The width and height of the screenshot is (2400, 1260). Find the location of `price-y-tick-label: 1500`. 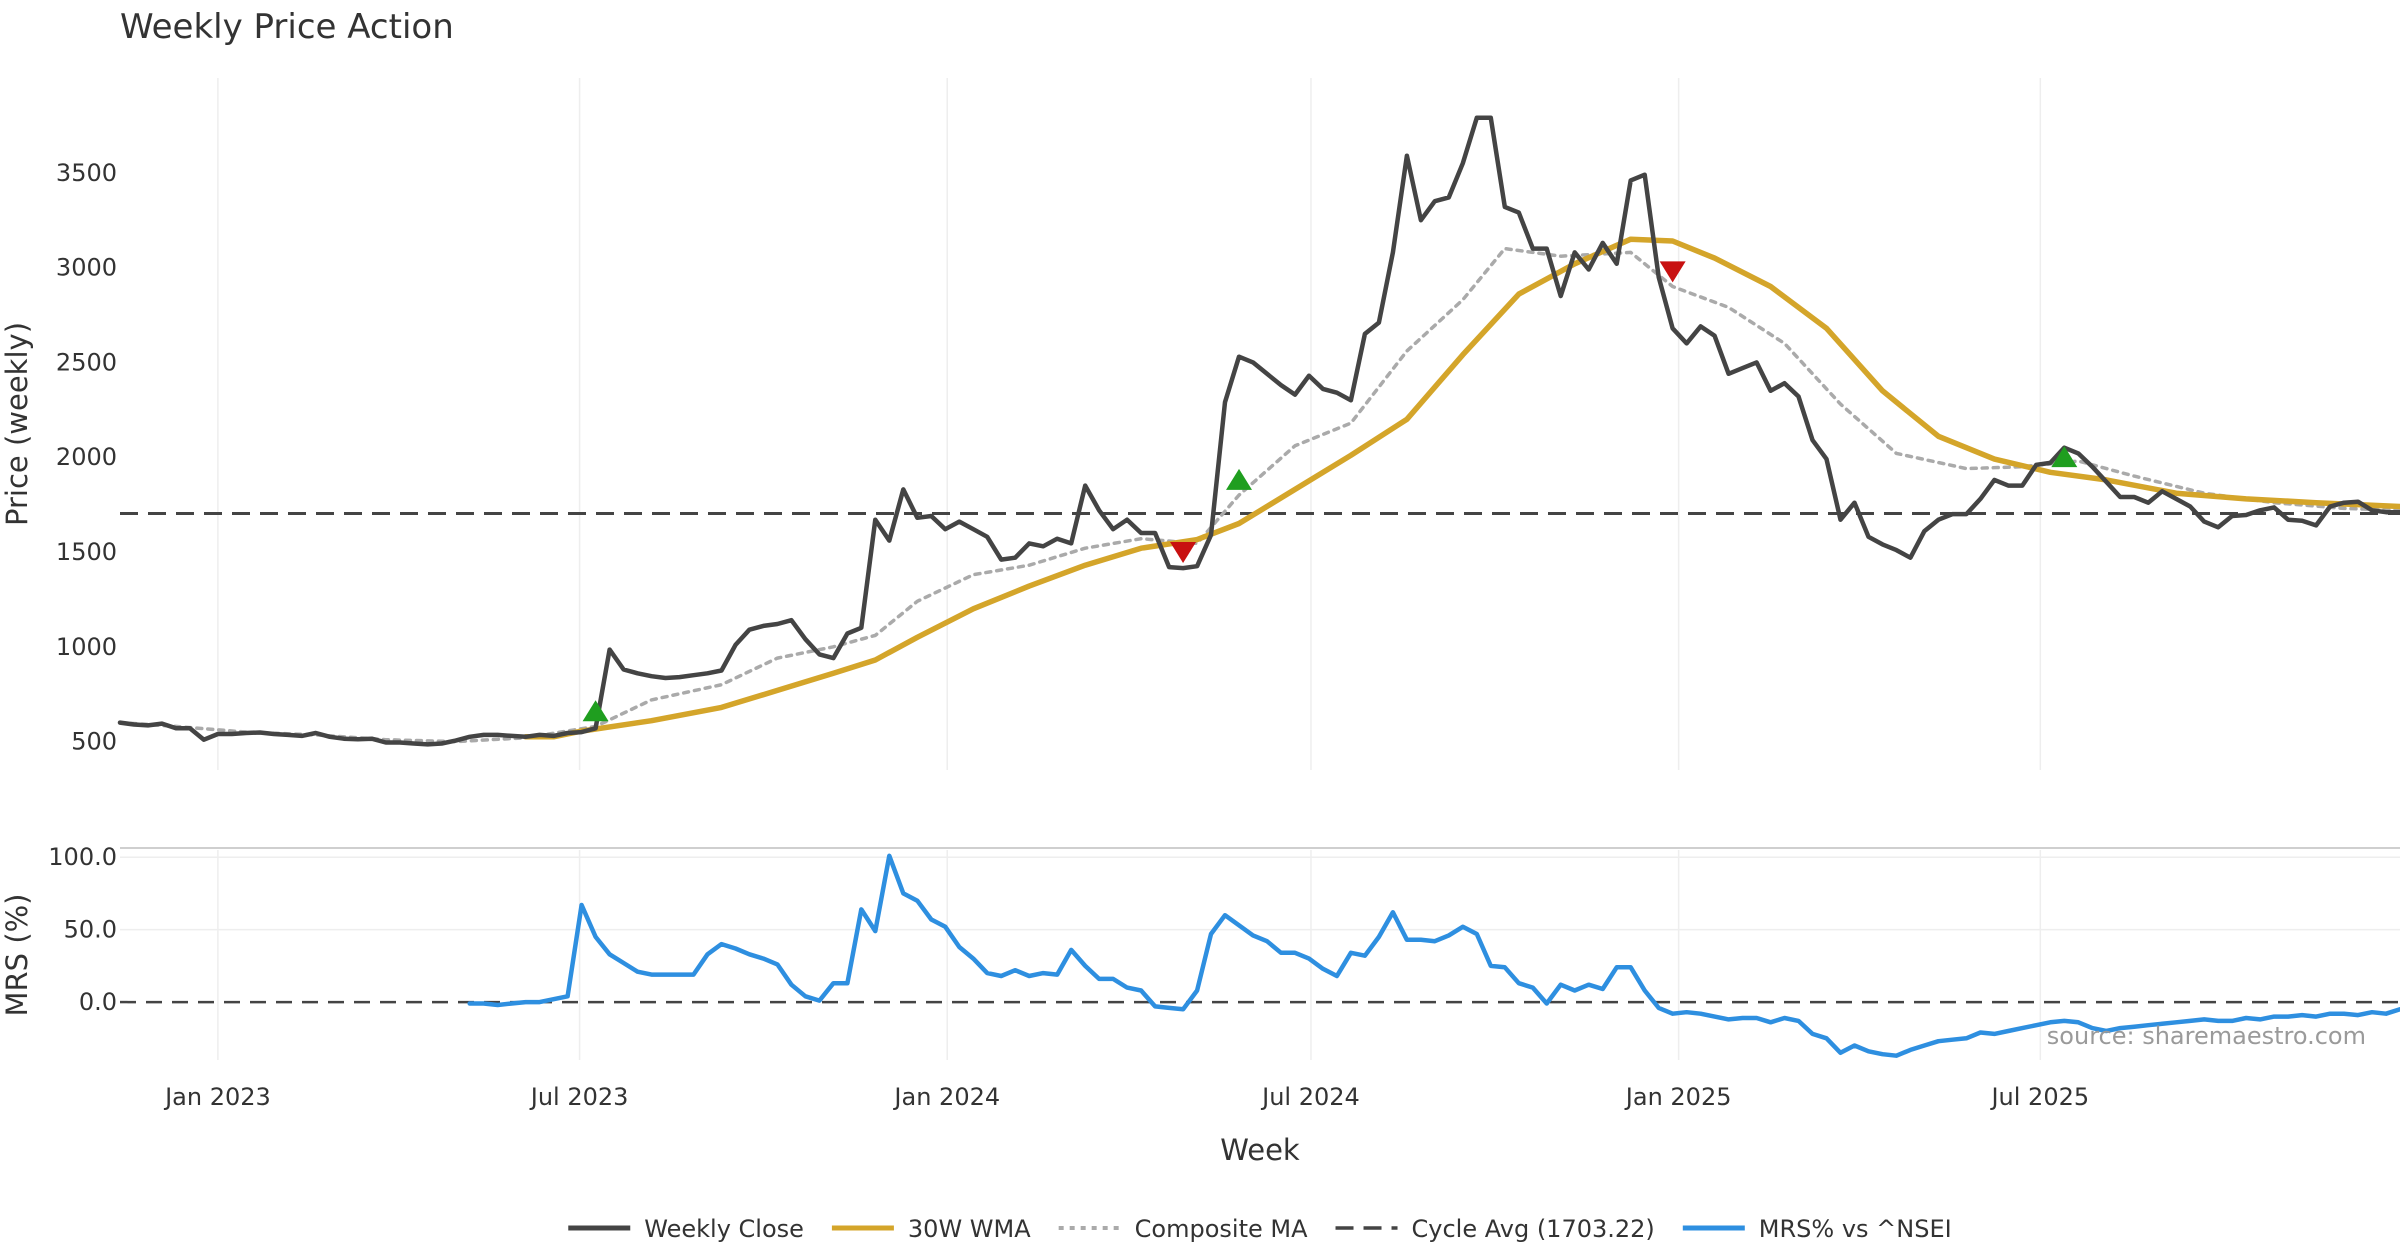

price-y-tick-label: 1500 is located at coordinates (86, 552).